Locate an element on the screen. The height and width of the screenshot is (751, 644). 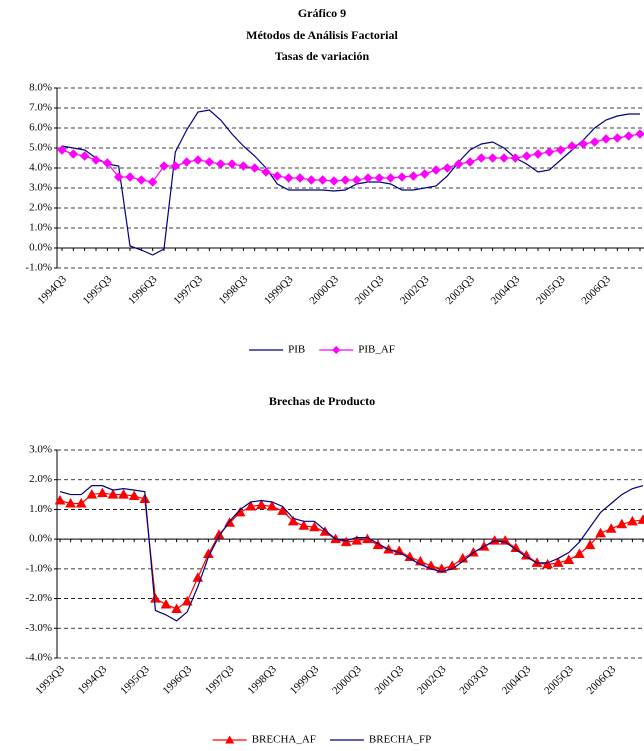
series is located at coordinates (350, 158).